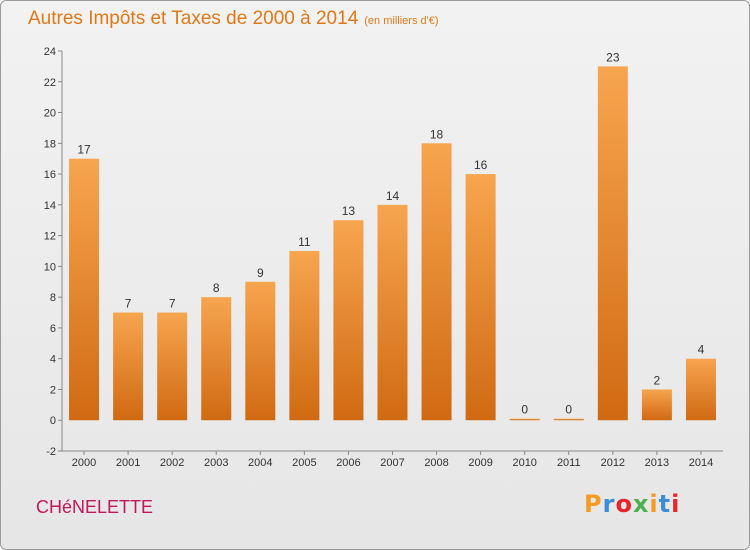 This screenshot has height=550, width=750. What do you see at coordinates (53, 329) in the screenshot?
I see `y-tick-label: 6` at bounding box center [53, 329].